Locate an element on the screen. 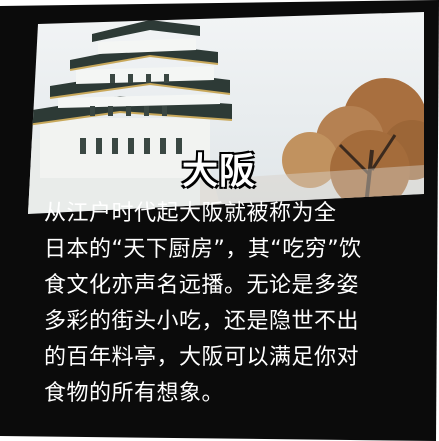 Image resolution: width=439 pixels, height=441 pixels. description-line: 从江户时代起大阪就被称为全 is located at coordinates (190, 213).